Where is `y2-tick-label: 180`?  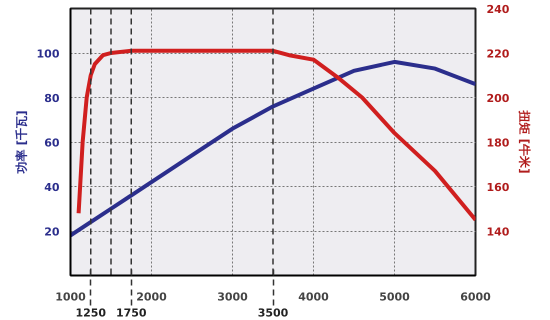 y2-tick-label: 180 is located at coordinates (498, 143).